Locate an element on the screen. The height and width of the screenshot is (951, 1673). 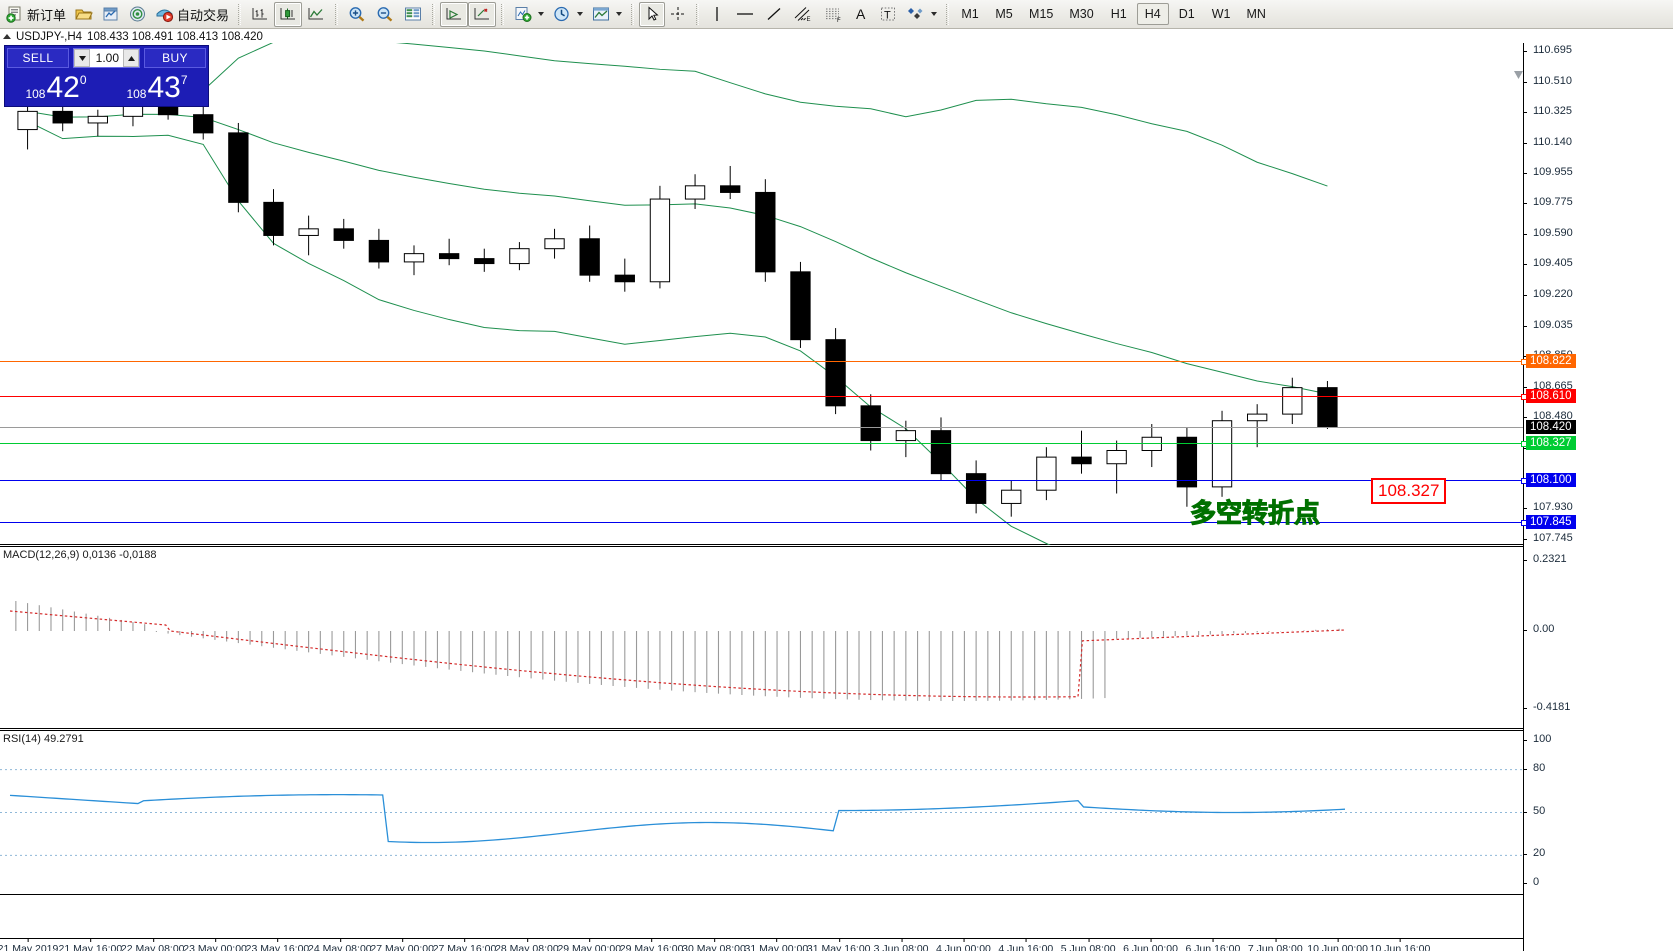
level-line-resistance-orange is located at coordinates (763, 361).